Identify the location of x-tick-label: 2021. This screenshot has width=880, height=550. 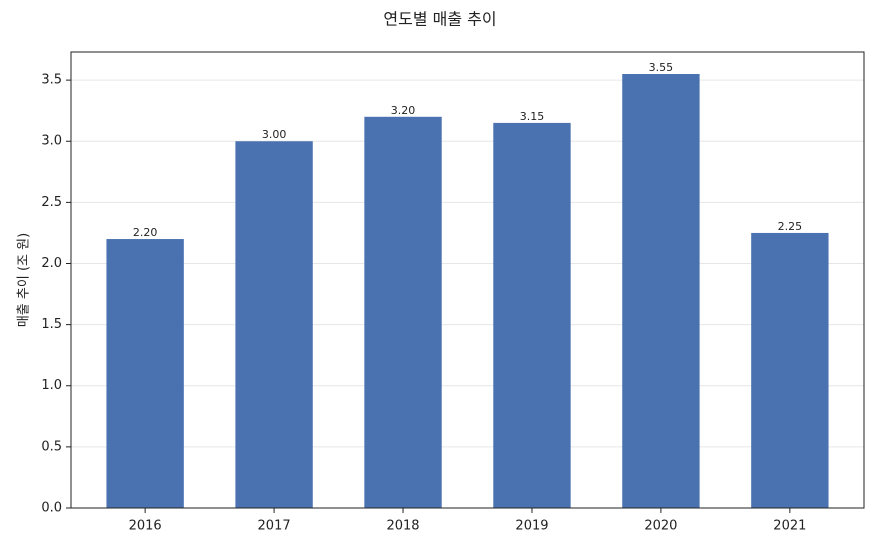
(789, 526).